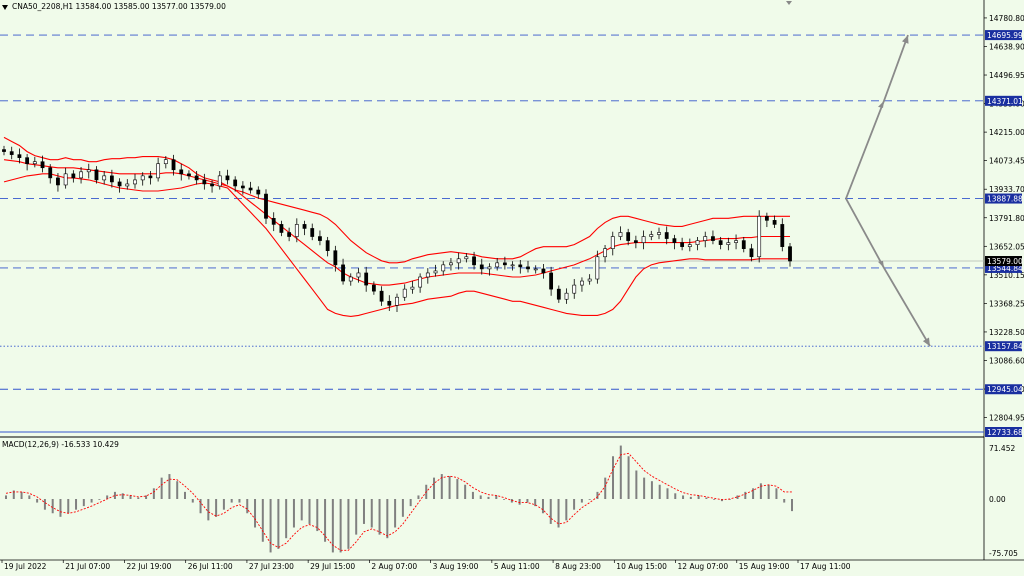  I want to click on current-price-tag, so click(1003, 261).